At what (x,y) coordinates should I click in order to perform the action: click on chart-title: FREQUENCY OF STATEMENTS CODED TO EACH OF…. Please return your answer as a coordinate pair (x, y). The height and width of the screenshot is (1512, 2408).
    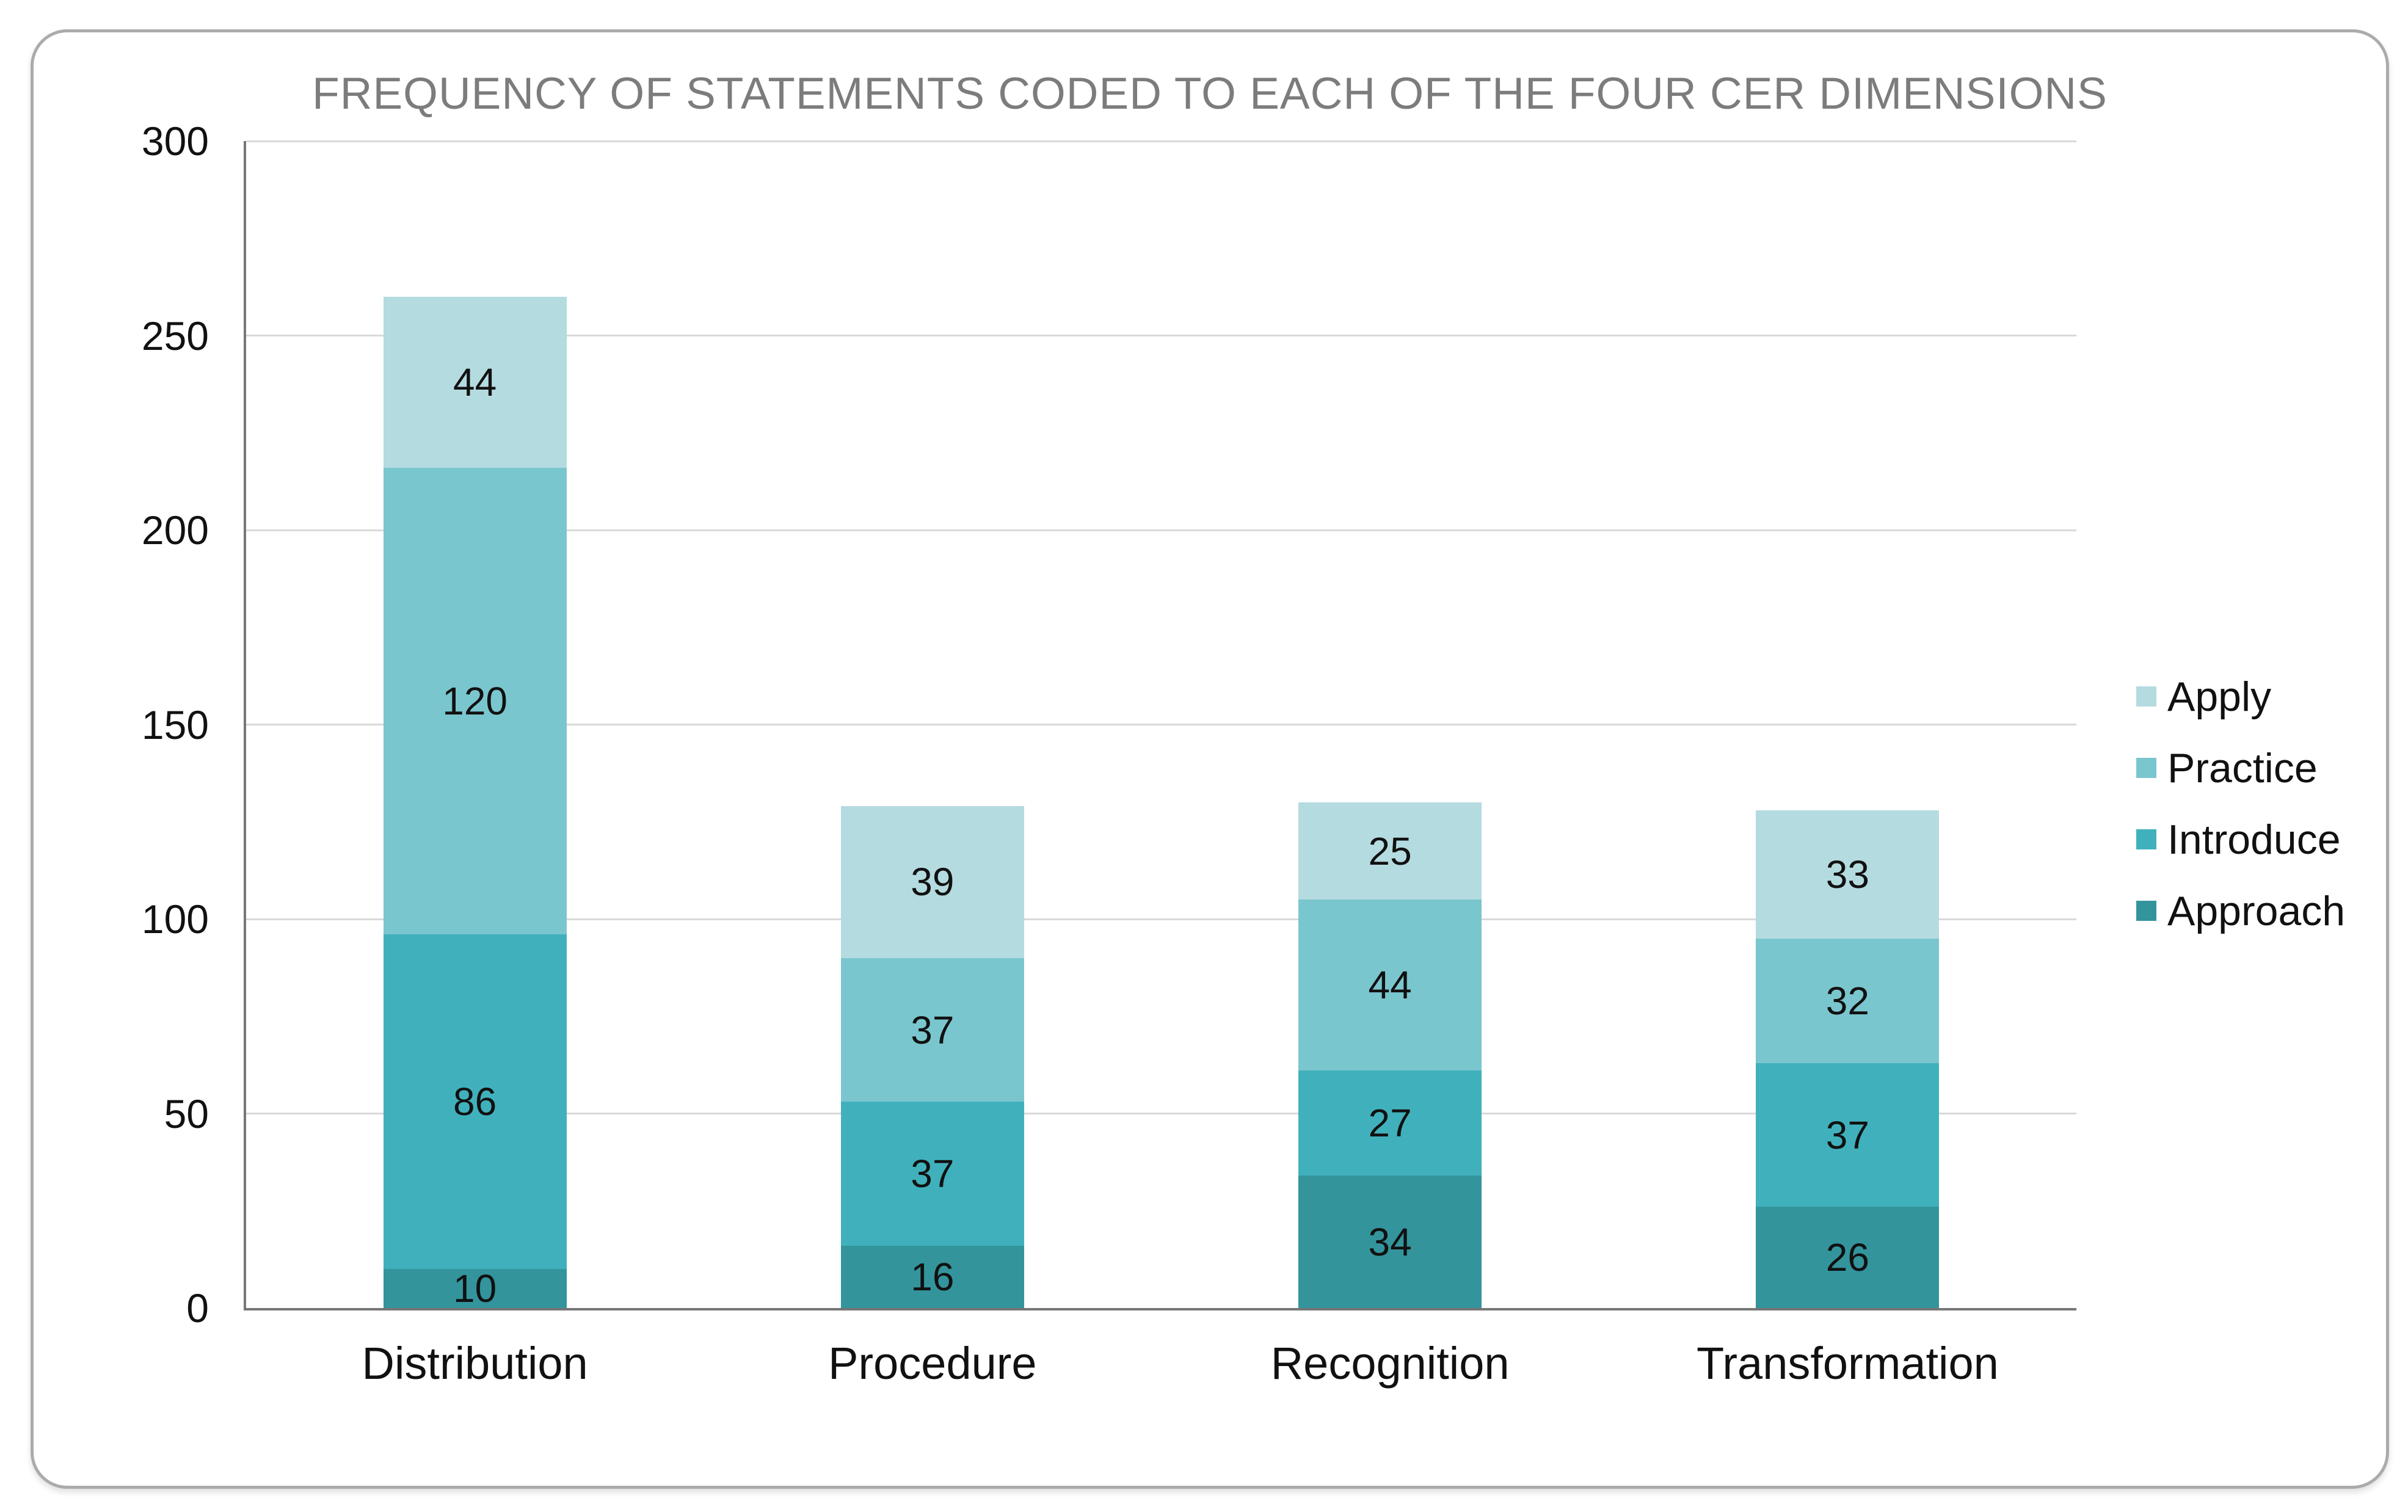
    Looking at the image, I should click on (1210, 94).